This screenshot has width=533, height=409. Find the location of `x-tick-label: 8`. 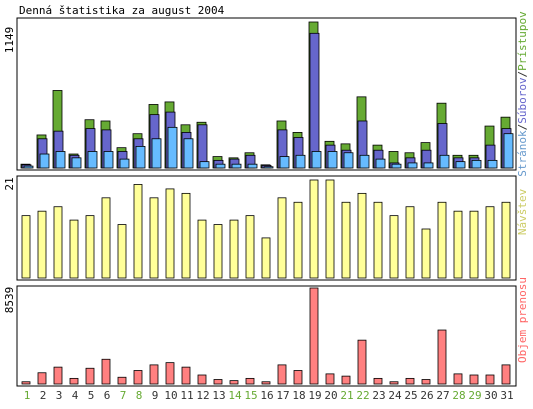

x-tick-label: 8 is located at coordinates (139, 395).